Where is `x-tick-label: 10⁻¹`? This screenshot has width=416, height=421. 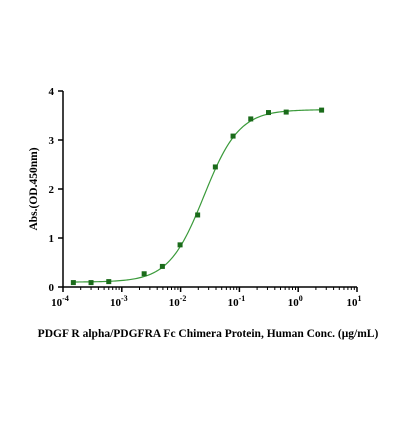
x-tick-label: 10⁻¹ is located at coordinates (237, 301).